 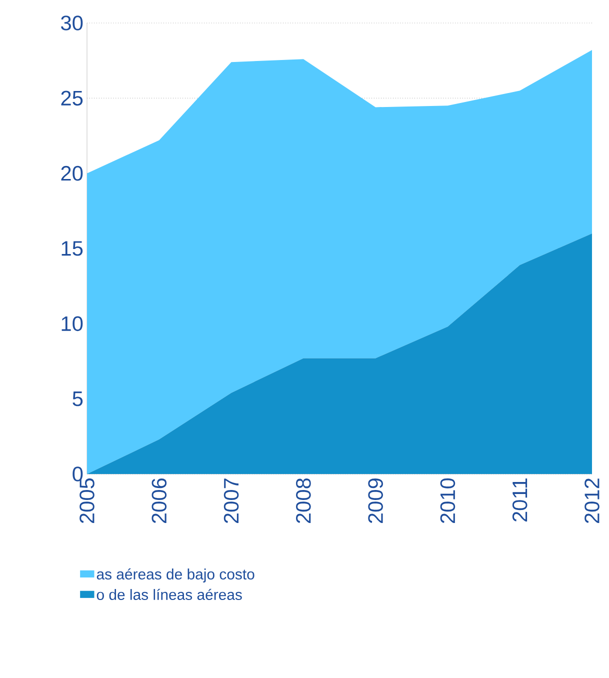 I want to click on x-tick-label: 2011, so click(x=520, y=500).